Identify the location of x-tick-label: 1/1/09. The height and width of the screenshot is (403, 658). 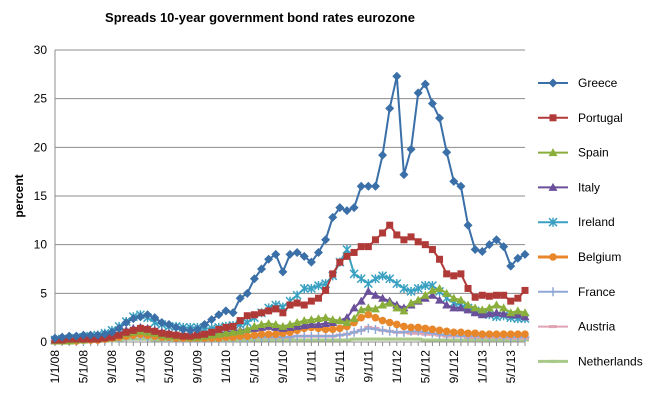
(140, 367).